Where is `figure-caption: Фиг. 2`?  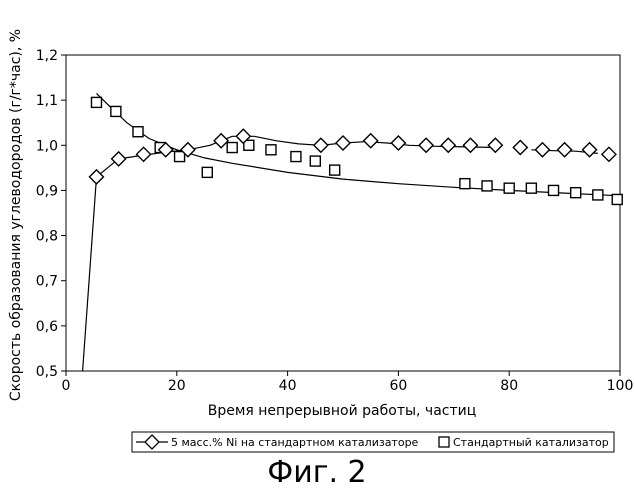 figure-caption: Фиг. 2 is located at coordinates (317, 472).